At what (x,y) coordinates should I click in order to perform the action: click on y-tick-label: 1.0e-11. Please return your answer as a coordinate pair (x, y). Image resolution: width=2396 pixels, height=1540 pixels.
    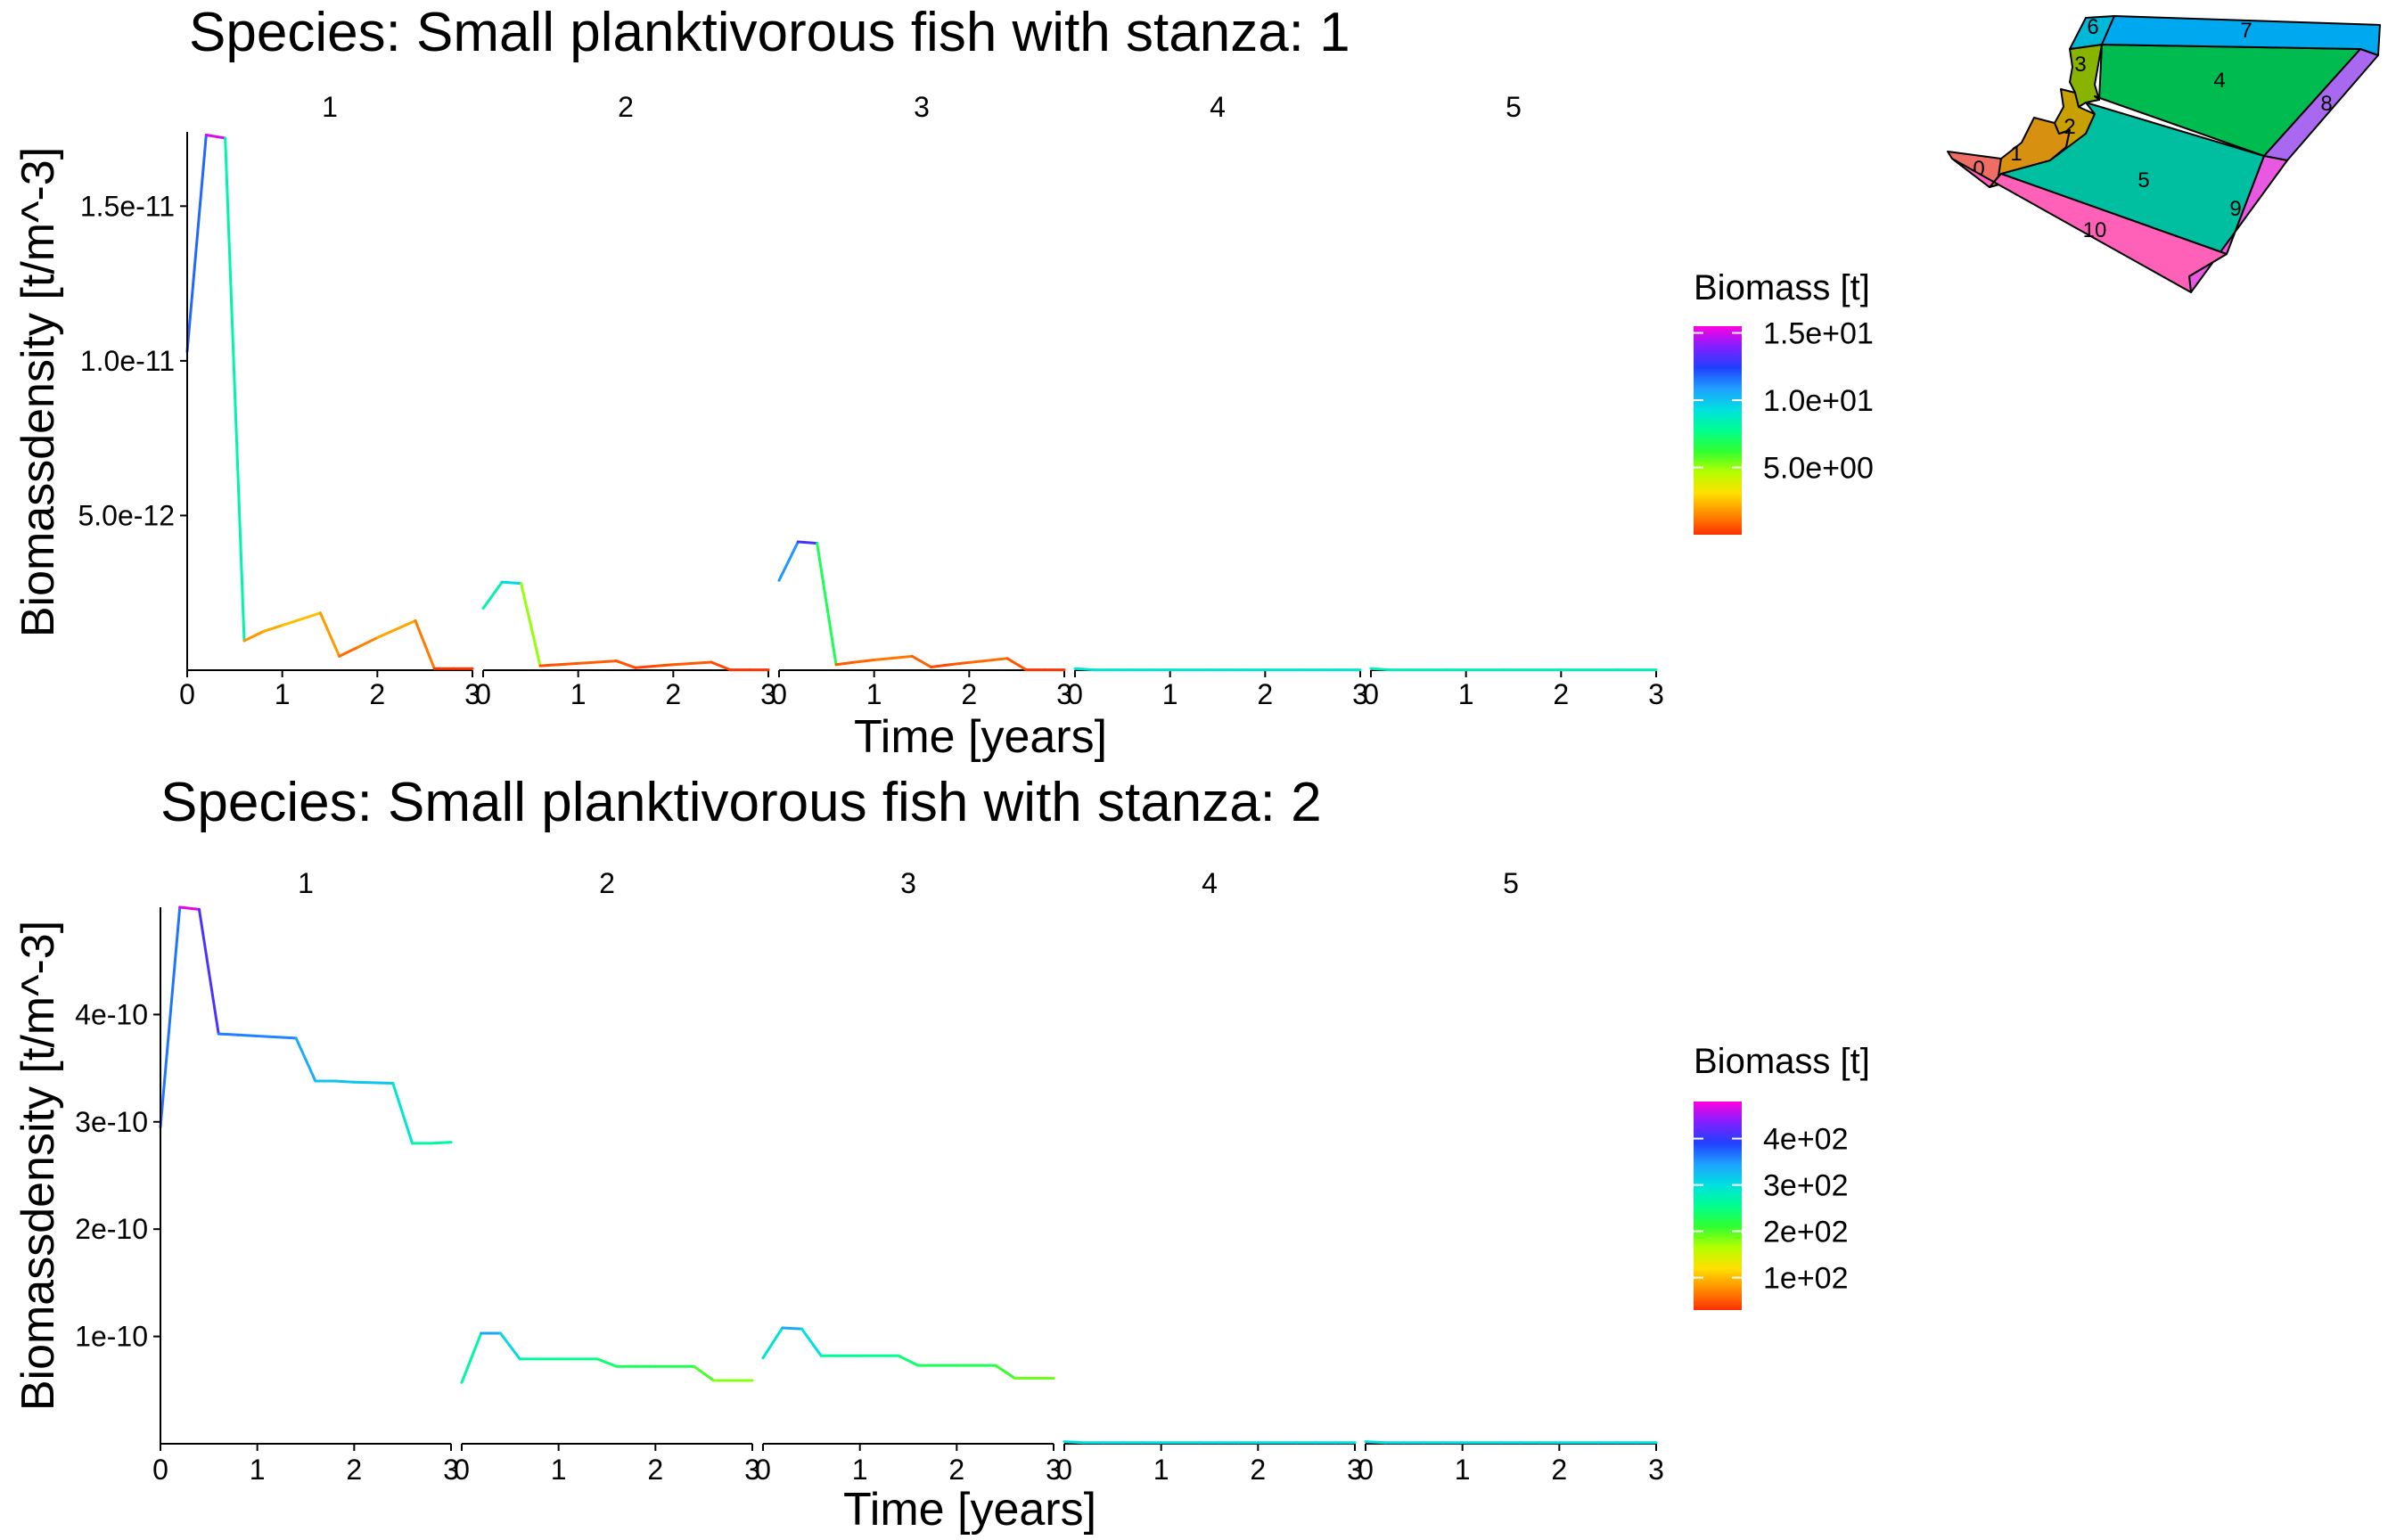
    Looking at the image, I should click on (128, 361).